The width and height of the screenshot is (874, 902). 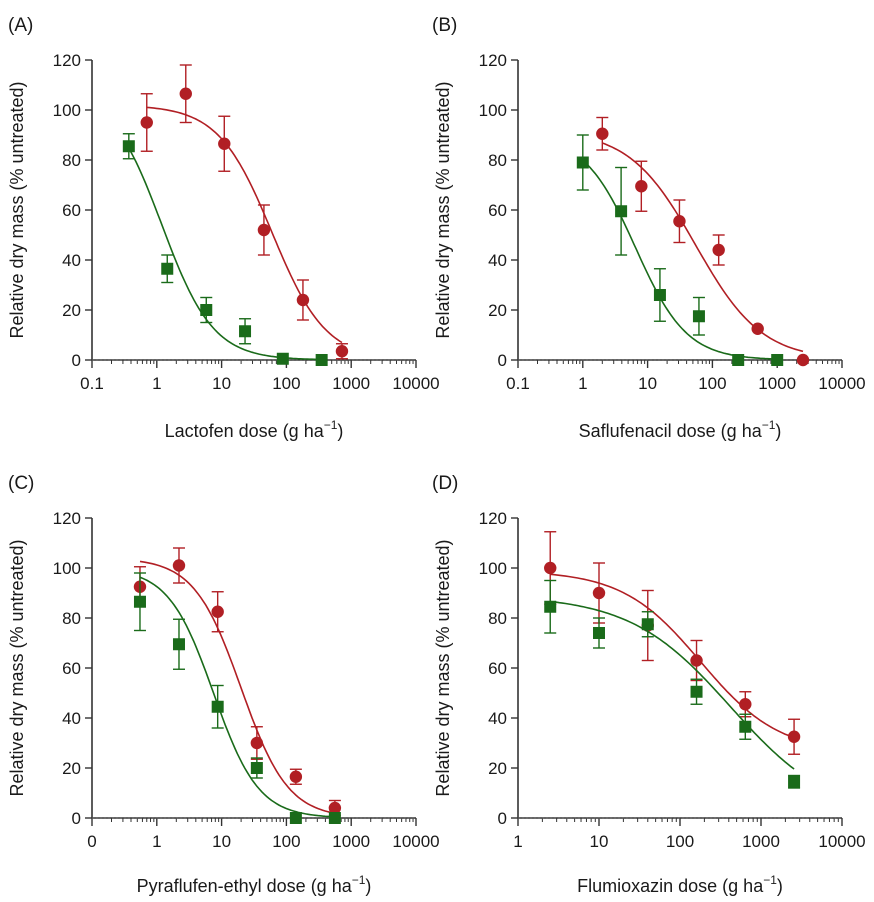 I want to click on panel-letter: (C), so click(x=21, y=483).